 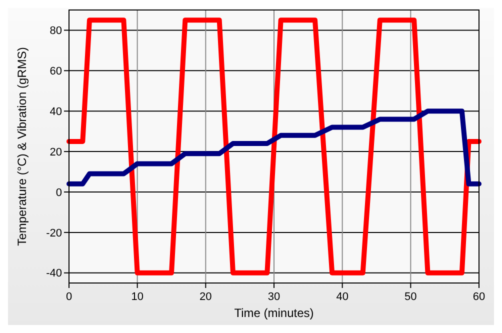 I want to click on y-tick-label: 60, so click(x=56, y=72).